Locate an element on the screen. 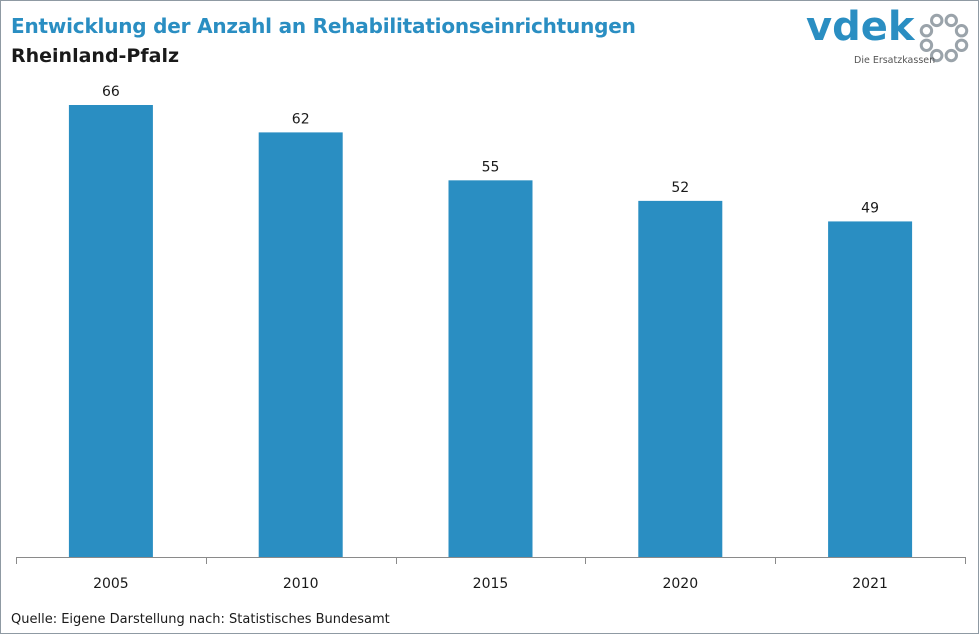 The image size is (979, 634). vdek-logo: vdek Die Ersatzkassen is located at coordinates (888, 38).